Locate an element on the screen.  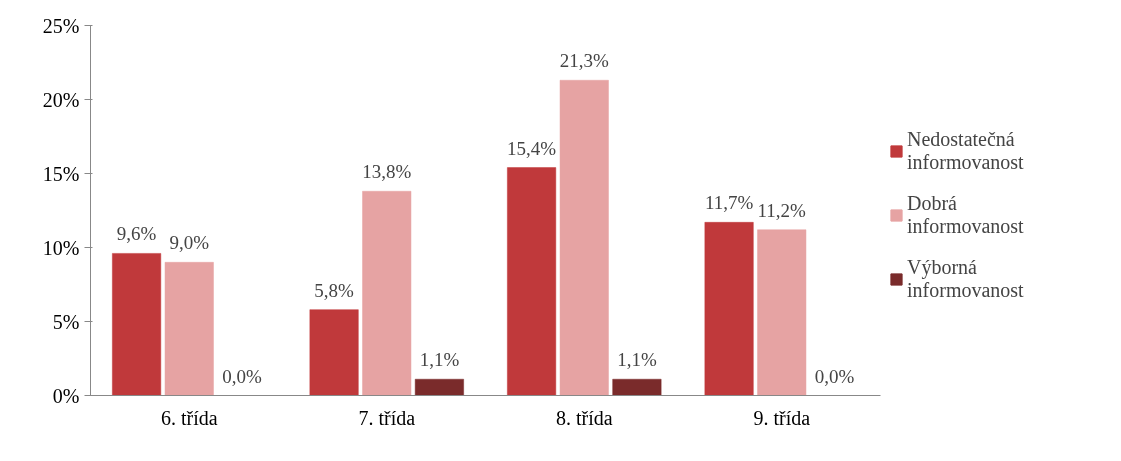
x-tick-label: 7. třída is located at coordinates (387, 417).